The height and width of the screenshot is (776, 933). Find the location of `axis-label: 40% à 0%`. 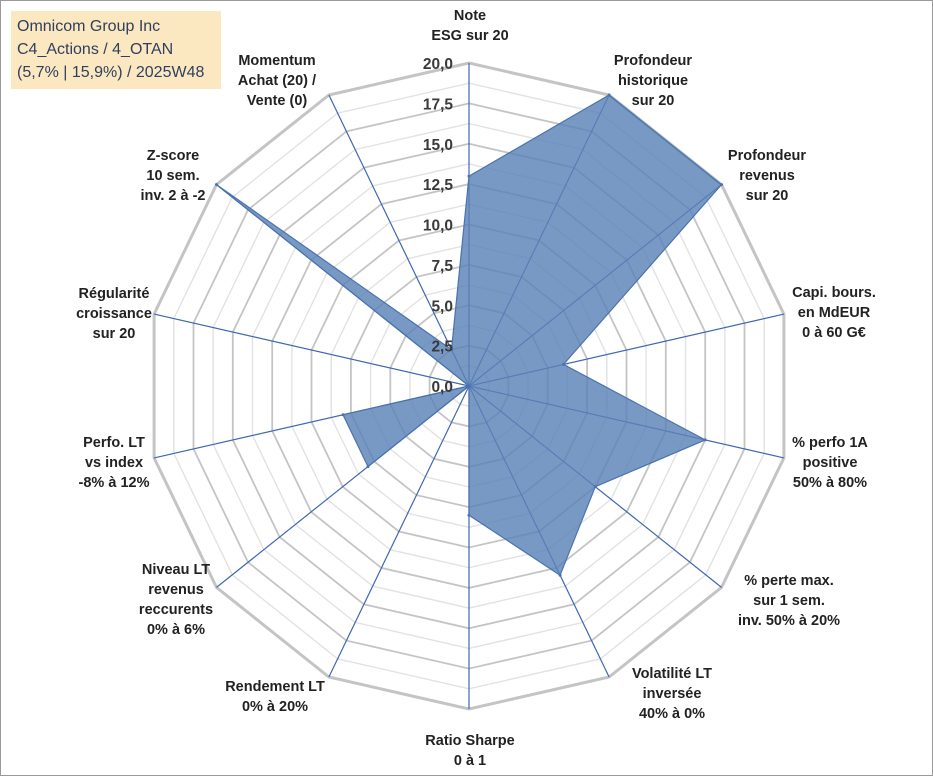

axis-label: 40% à 0% is located at coordinates (672, 714).